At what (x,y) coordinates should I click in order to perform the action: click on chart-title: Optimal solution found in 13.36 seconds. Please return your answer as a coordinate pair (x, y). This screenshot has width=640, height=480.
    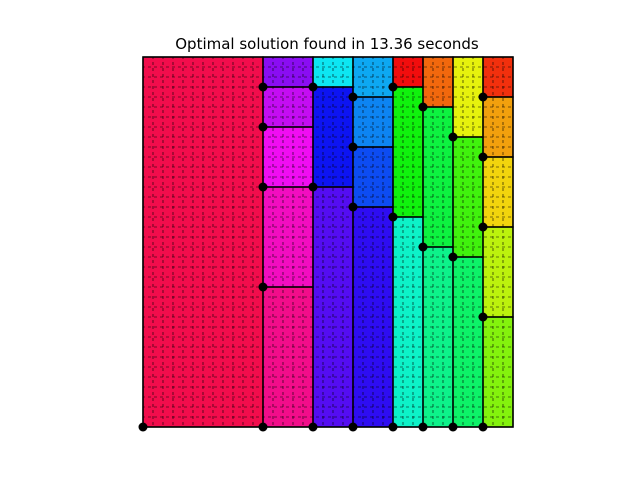
    Looking at the image, I should click on (327, 44).